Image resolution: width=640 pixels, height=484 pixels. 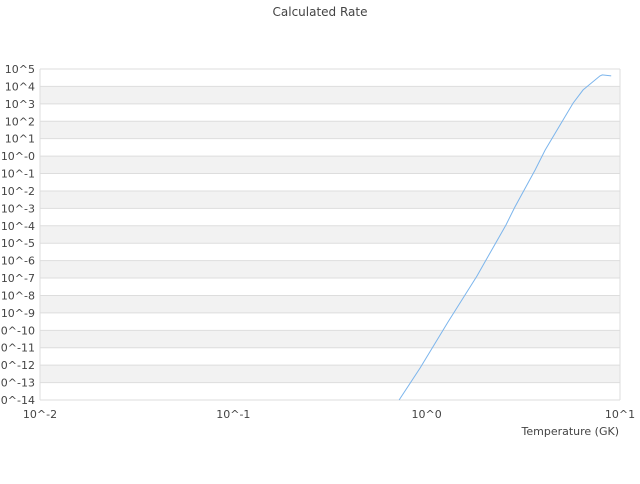 What do you see at coordinates (620, 414) in the screenshot?
I see `x-tick-label: 10^1` at bounding box center [620, 414].